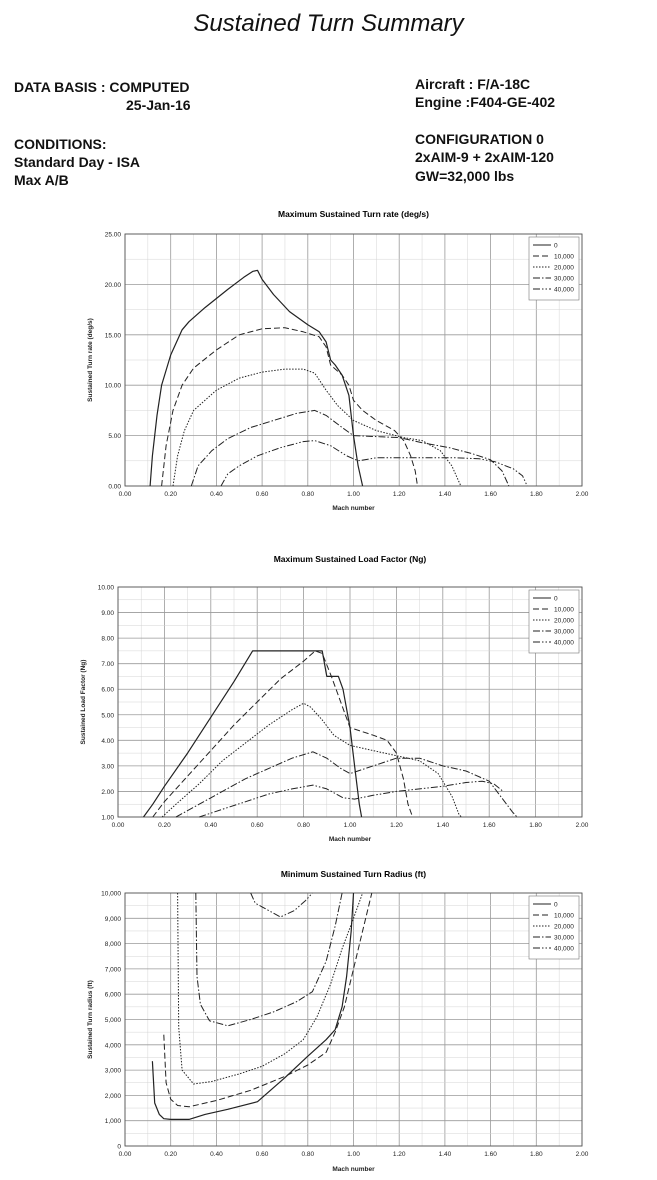 The image size is (657, 1180). Describe the element at coordinates (41, 180) in the screenshot. I see `conditions-thrust: Max A/B` at that location.